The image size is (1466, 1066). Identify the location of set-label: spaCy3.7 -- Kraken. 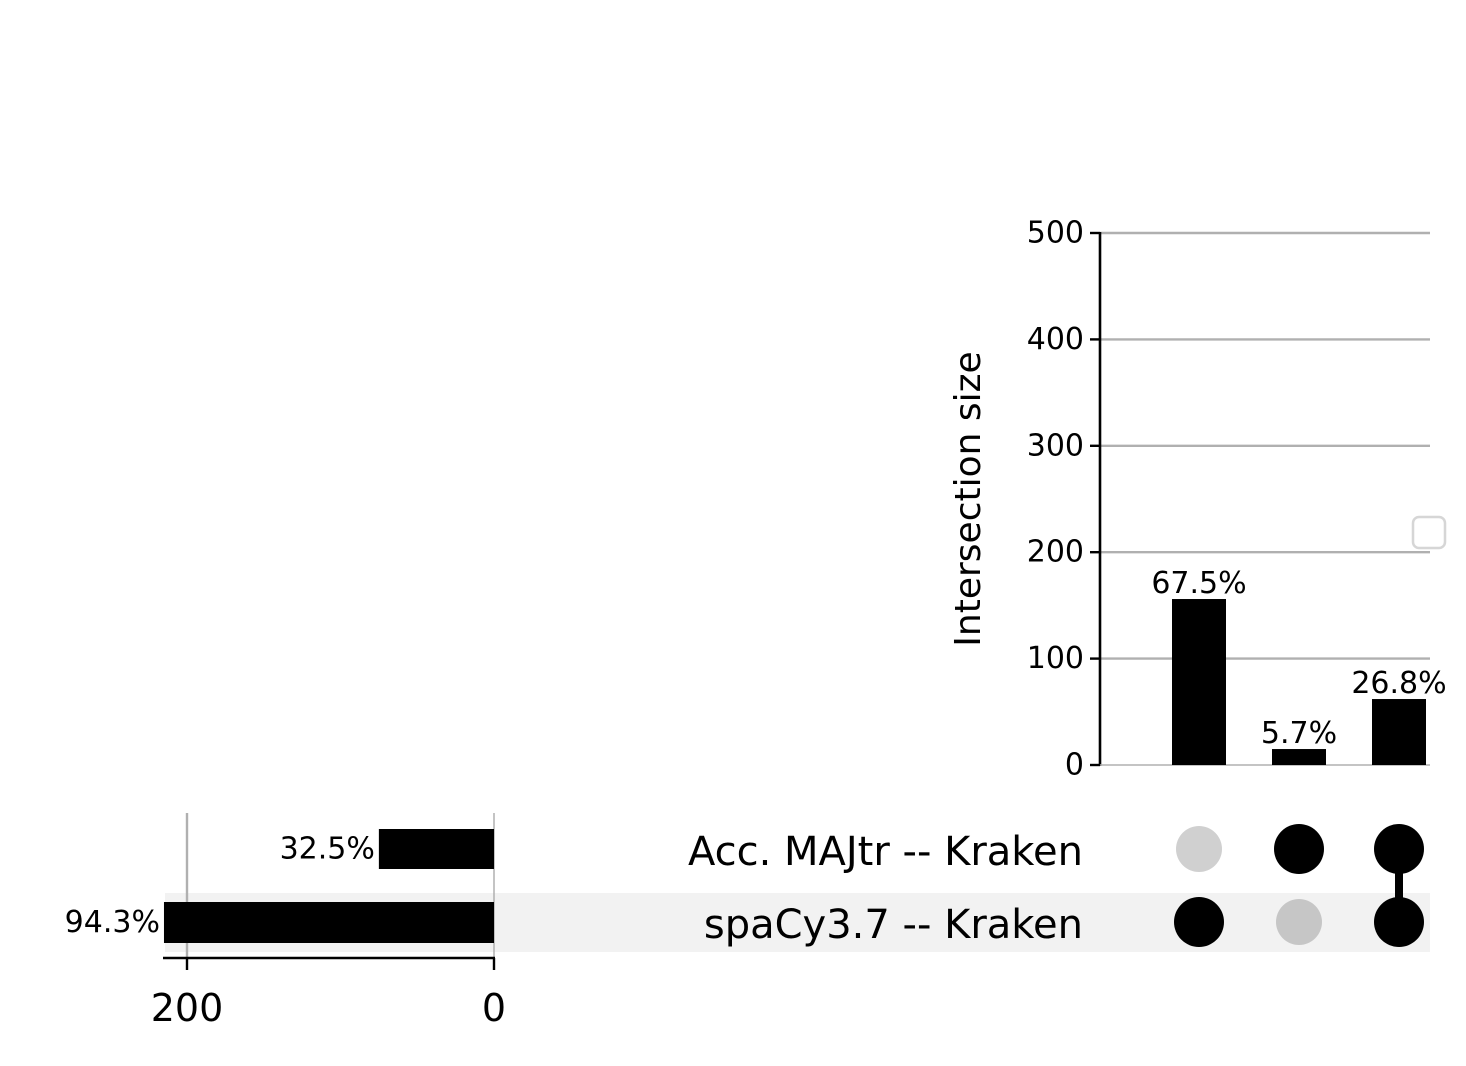
(893, 925).